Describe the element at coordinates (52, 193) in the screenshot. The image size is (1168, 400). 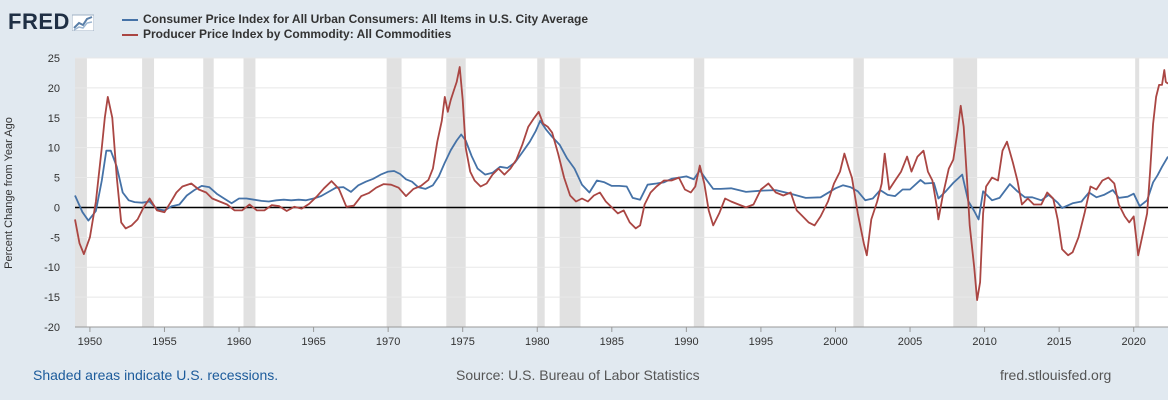
I see `y-axis-ticks: -20 -15 -10 -5 0 5 10 15 20 25` at that location.